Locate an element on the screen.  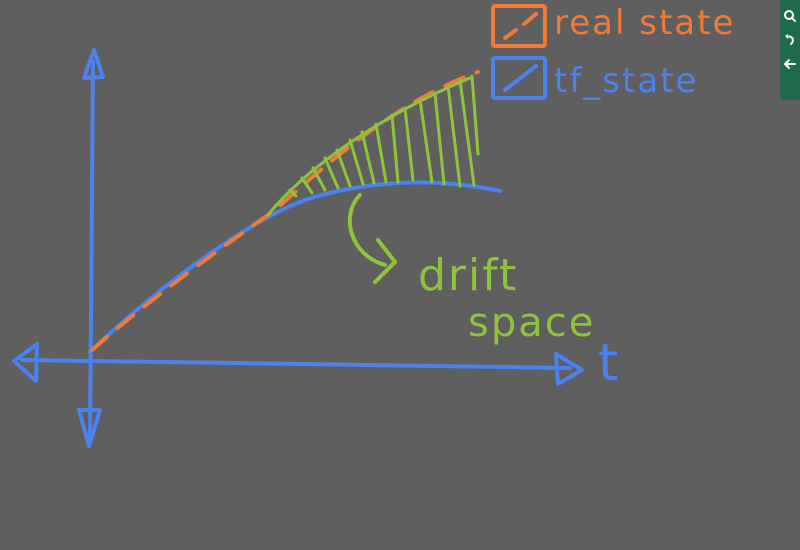
tf-state-legend-label: tf_state is located at coordinates (626, 81).